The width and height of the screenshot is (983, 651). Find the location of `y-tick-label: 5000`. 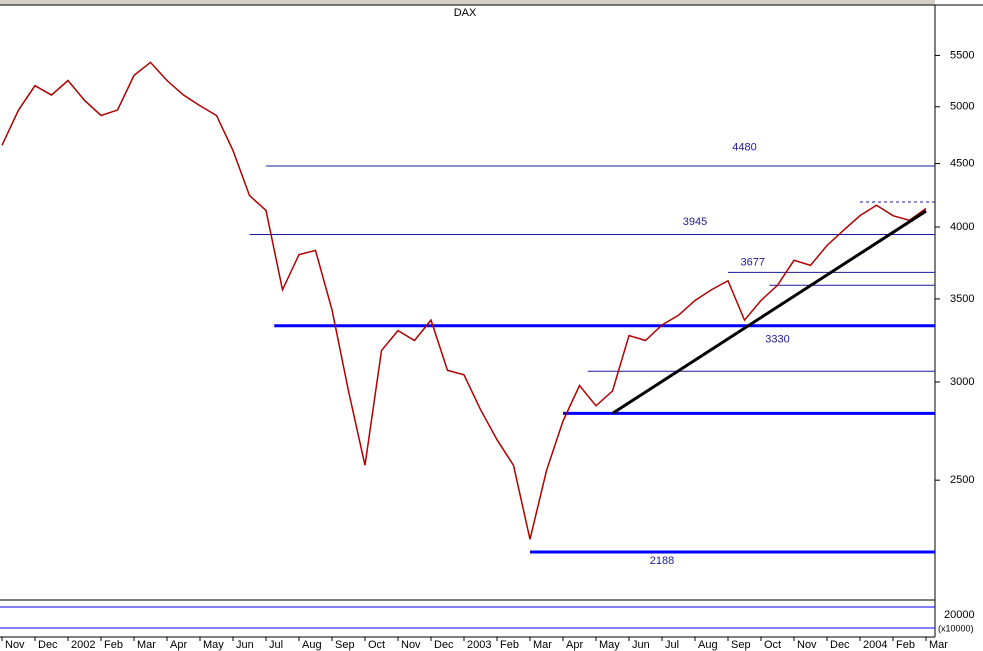

y-tick-label: 5000 is located at coordinates (962, 107).